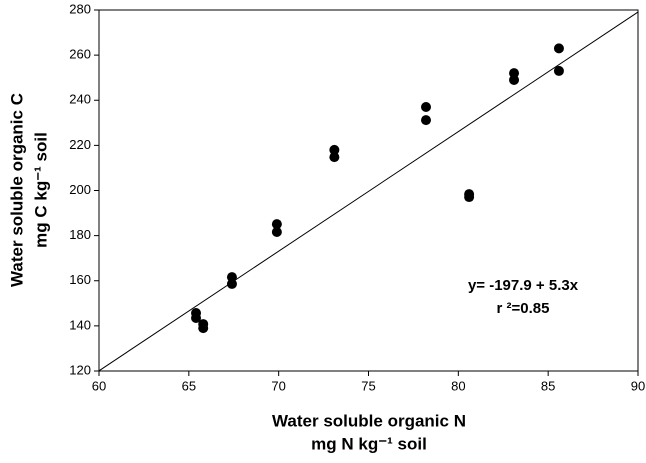 The height and width of the screenshot is (463, 646). What do you see at coordinates (16, 190) in the screenshot?
I see `y-axis-label: Water soluble organic C` at bounding box center [16, 190].